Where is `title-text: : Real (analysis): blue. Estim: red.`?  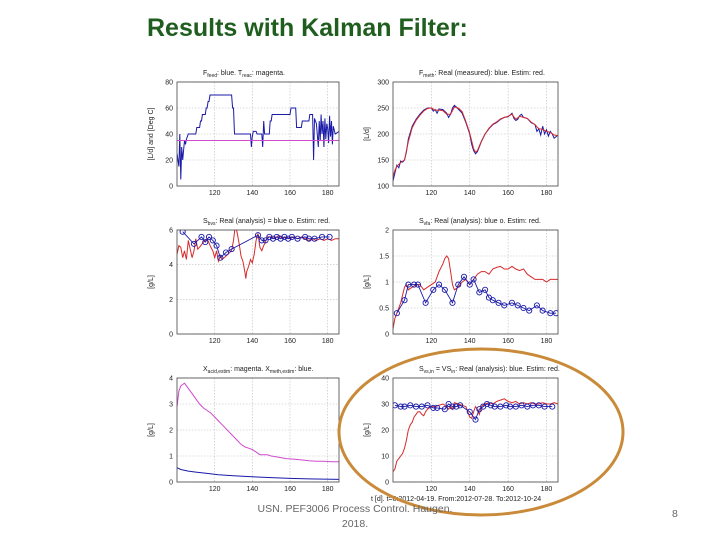
title-text: : Real (analysis): blue. Estim: red. is located at coordinates (507, 369).